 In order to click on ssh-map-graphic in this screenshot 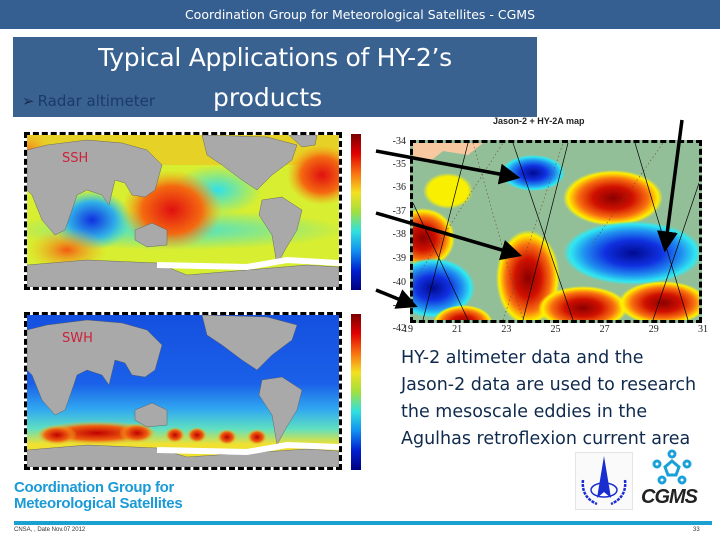, I will do `click(183, 211)`.